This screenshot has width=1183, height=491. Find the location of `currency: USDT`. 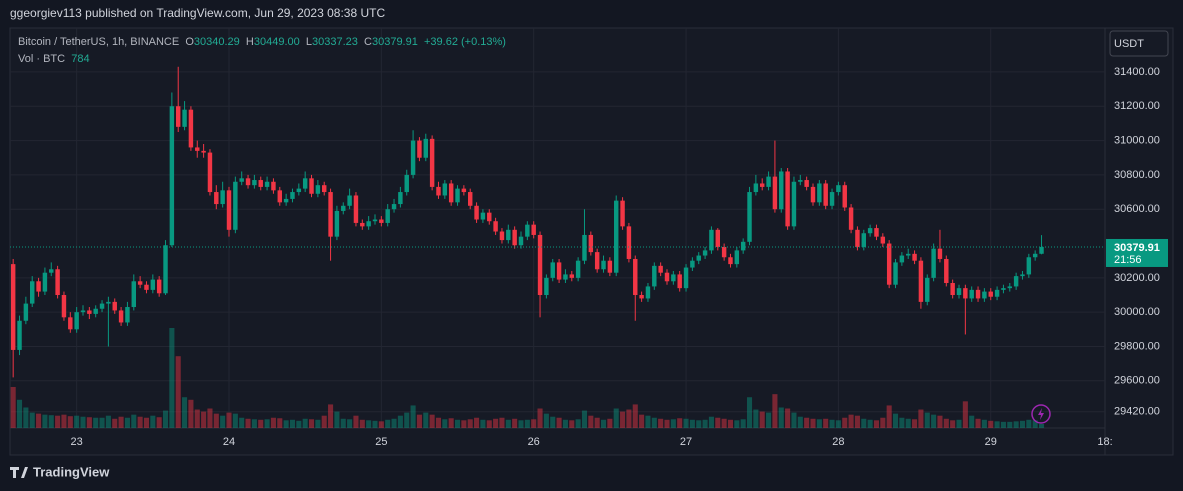

currency: USDT is located at coordinates (1129, 44).